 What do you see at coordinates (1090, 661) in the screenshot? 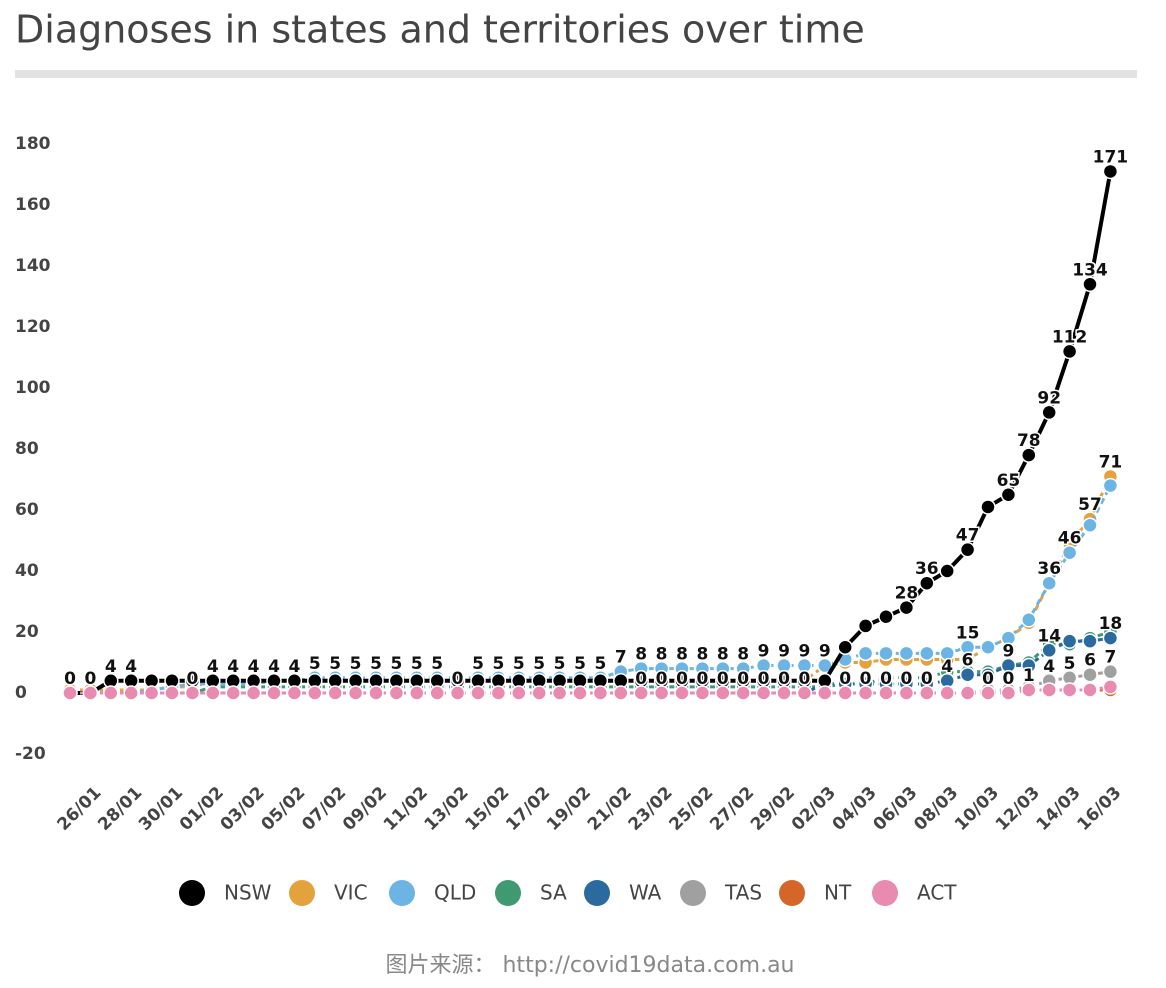
I see `data-label: 6` at bounding box center [1090, 661].